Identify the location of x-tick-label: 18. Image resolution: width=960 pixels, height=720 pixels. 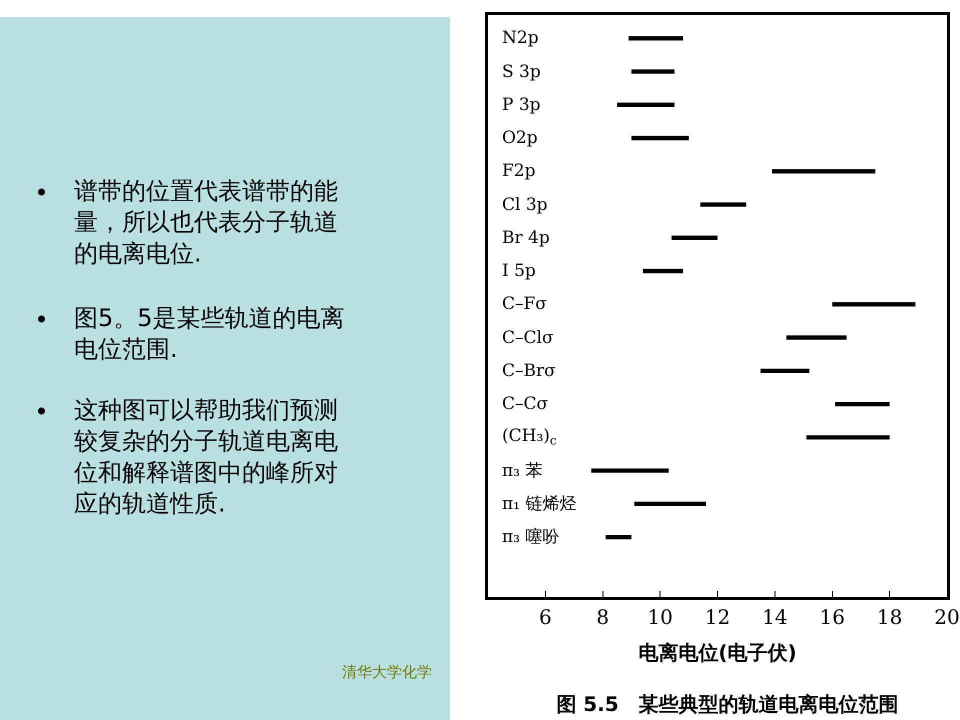
(889, 617).